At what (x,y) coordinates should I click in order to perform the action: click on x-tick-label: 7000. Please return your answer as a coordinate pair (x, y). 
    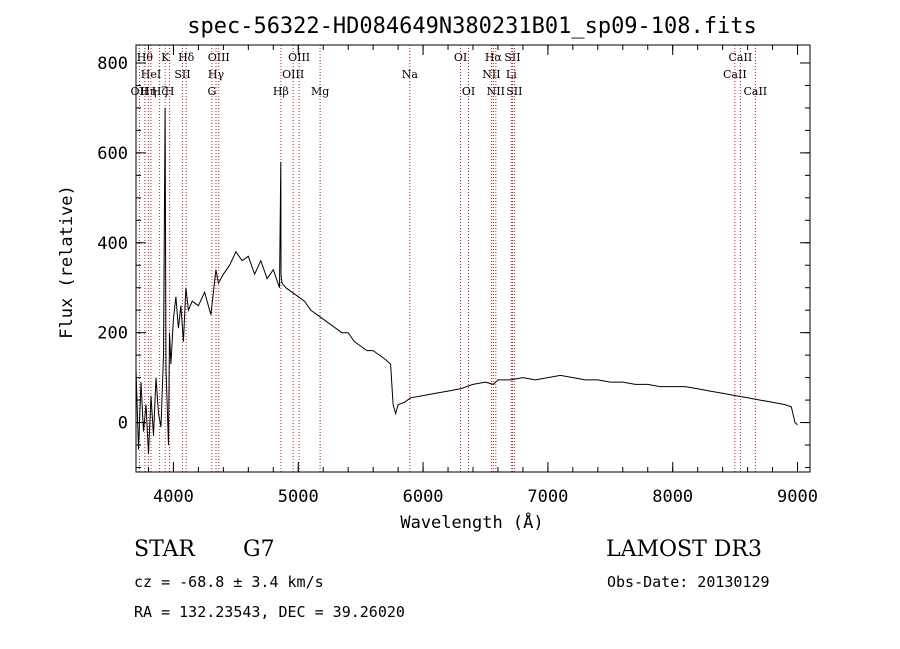
    Looking at the image, I should click on (547, 497).